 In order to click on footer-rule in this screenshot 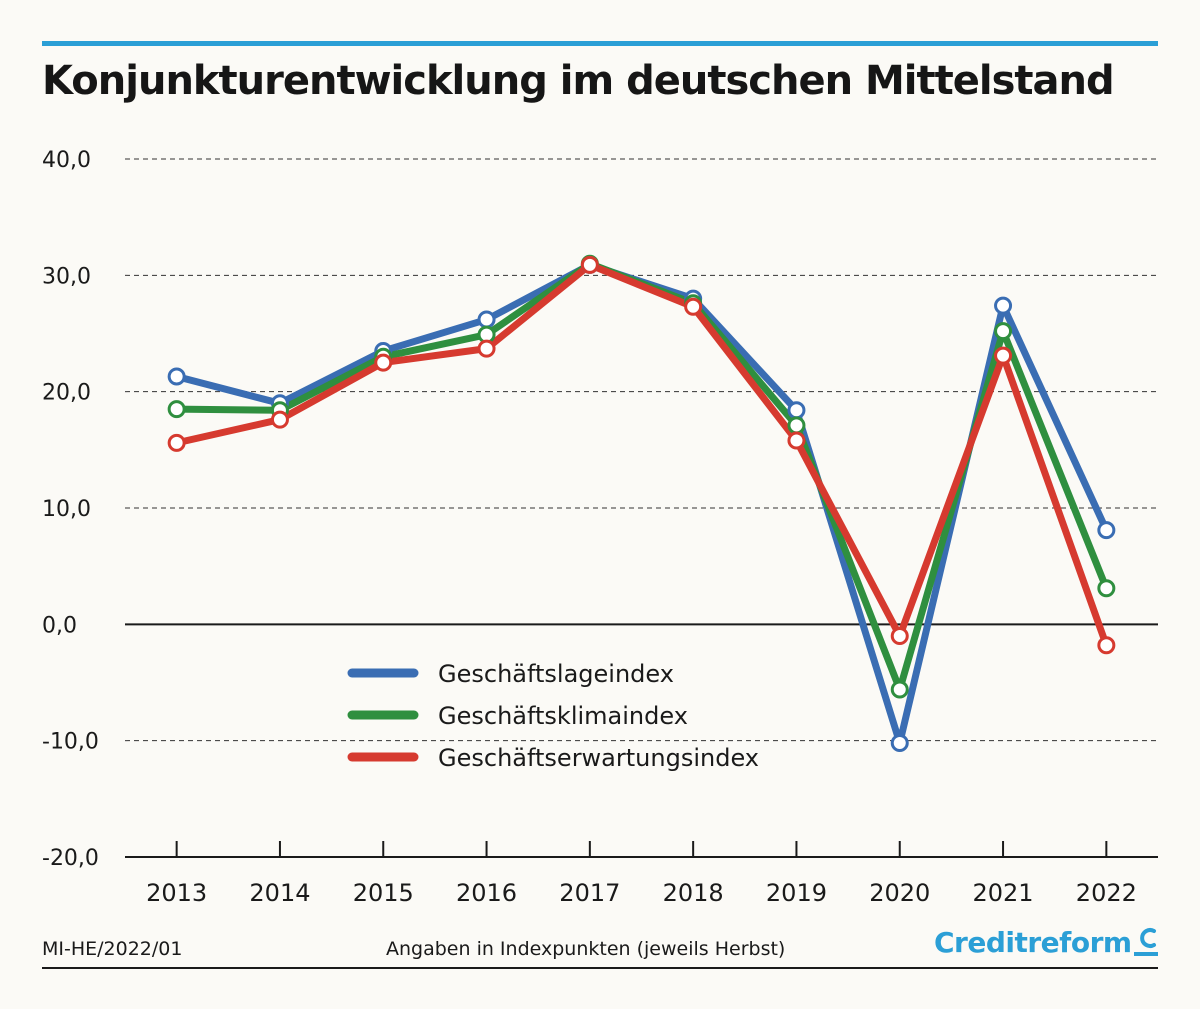, I will do `click(600, 968)`.